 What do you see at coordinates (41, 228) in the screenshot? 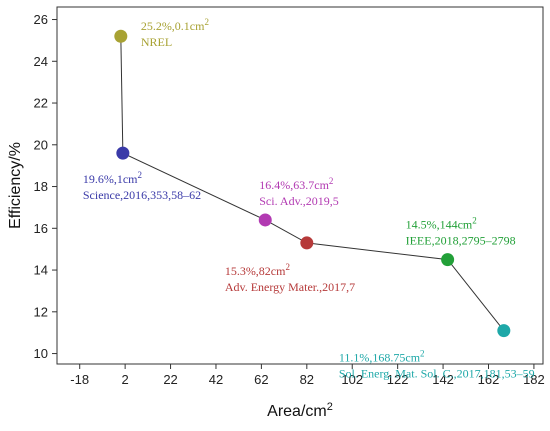
I see `y-tick-label: 16` at bounding box center [41, 228].